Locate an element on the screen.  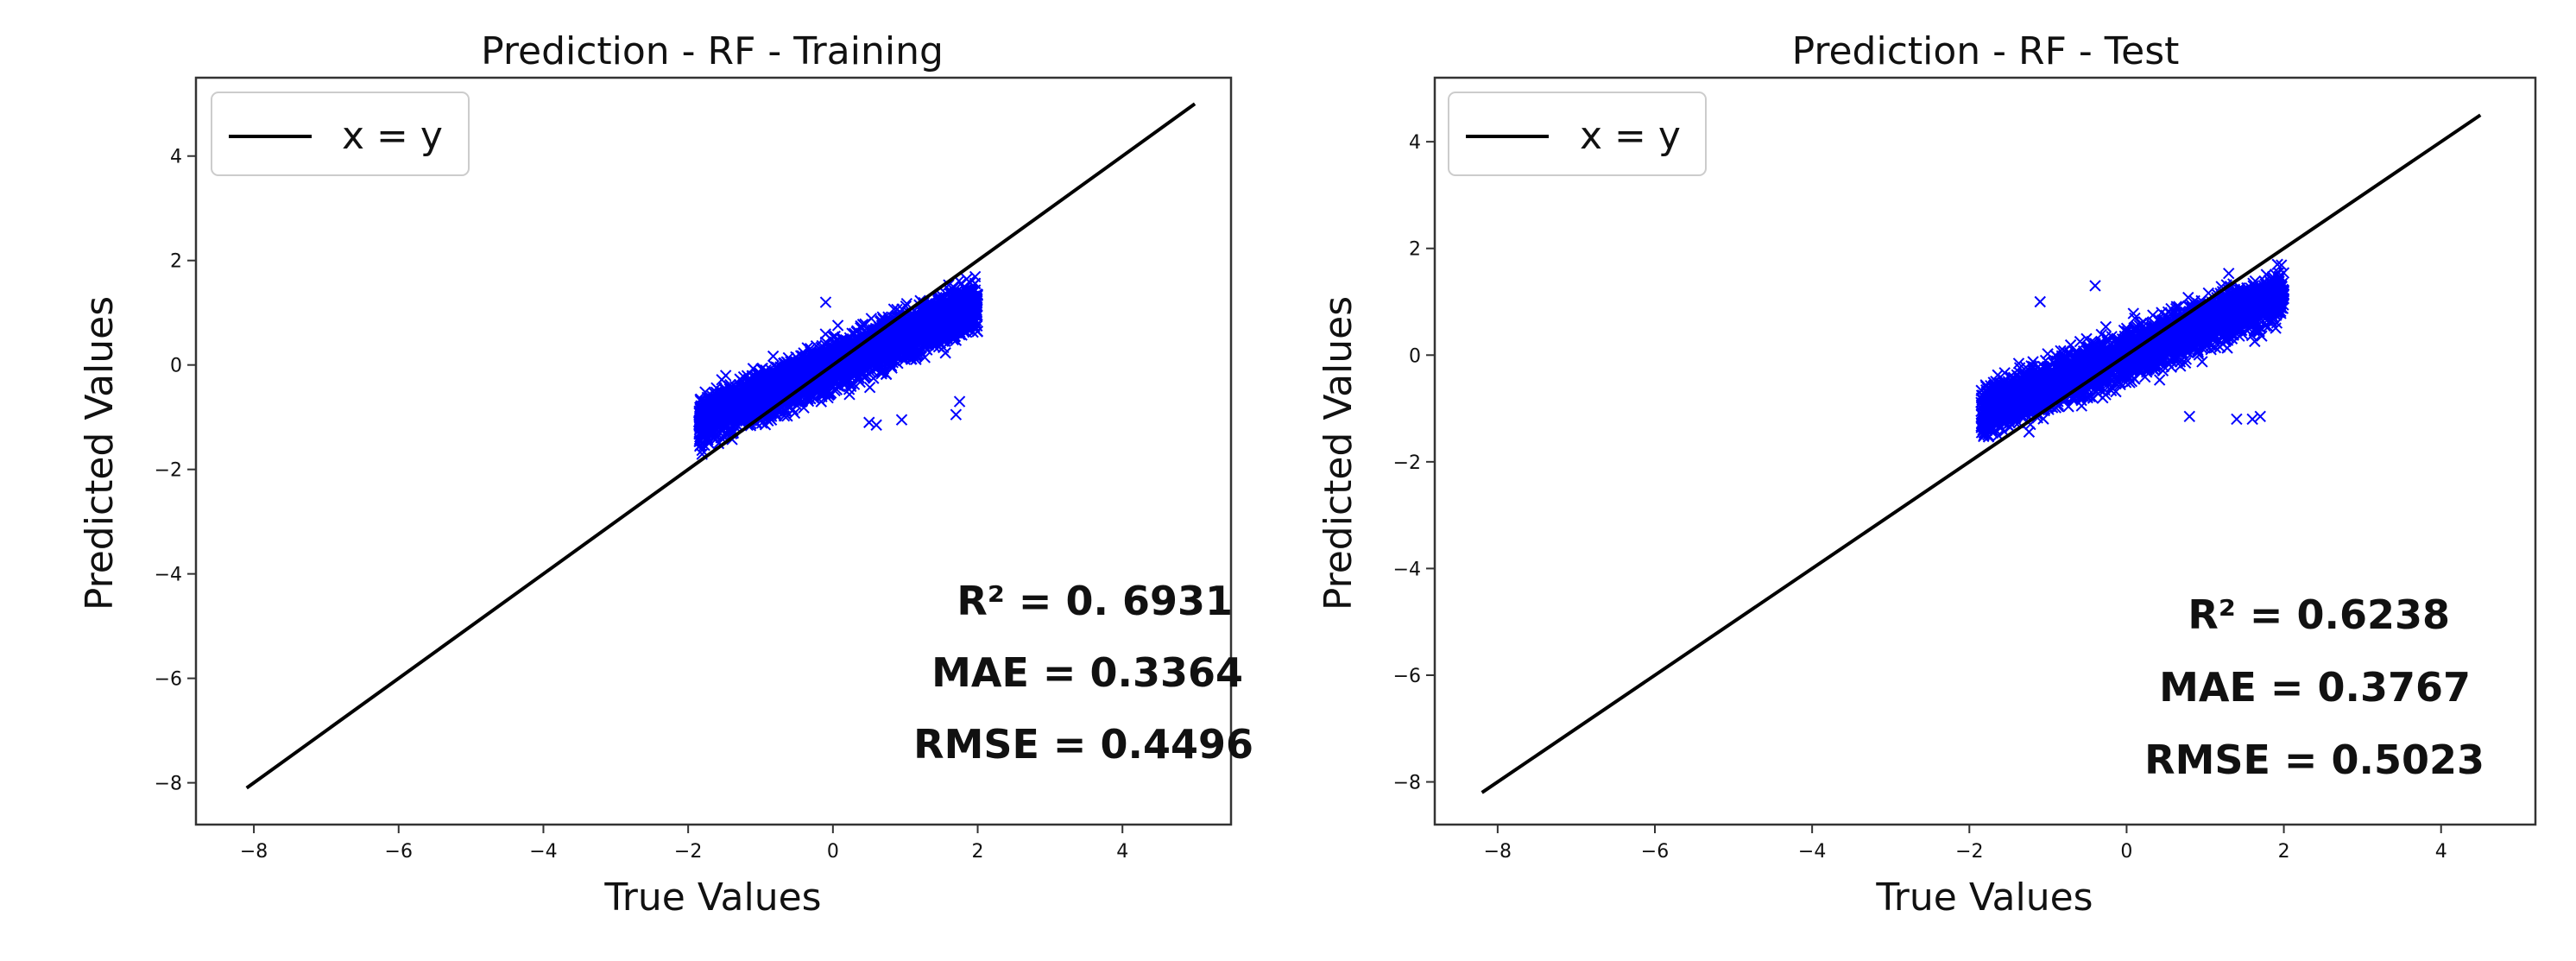
y-axis-label: Predicted Values is located at coordinates (100, 453).